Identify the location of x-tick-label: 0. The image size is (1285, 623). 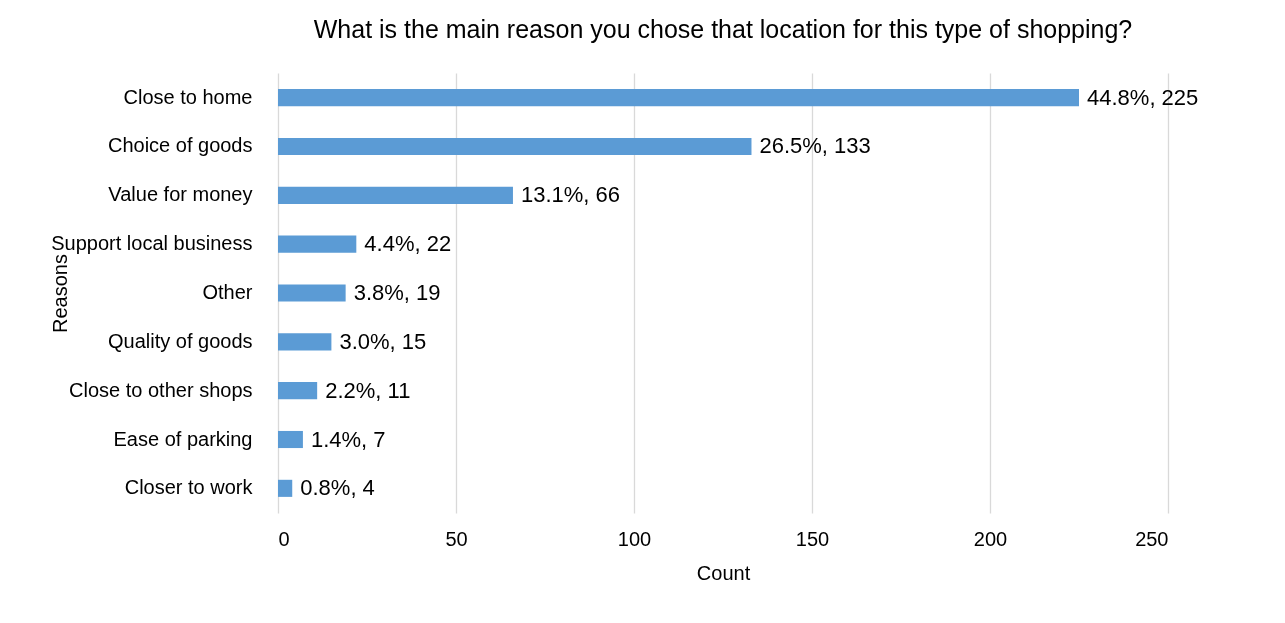
(284, 538).